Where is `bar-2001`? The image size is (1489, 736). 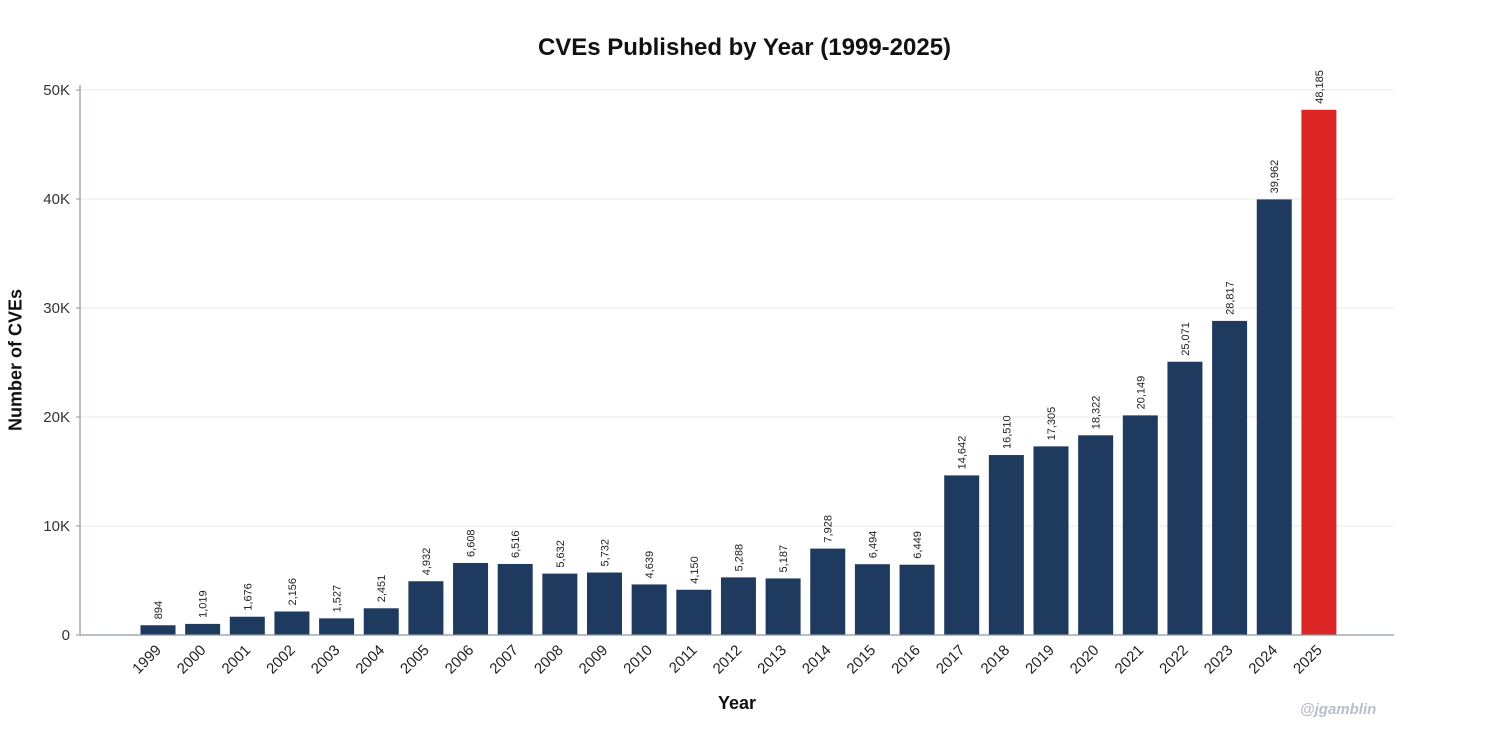
bar-2001 is located at coordinates (247, 625).